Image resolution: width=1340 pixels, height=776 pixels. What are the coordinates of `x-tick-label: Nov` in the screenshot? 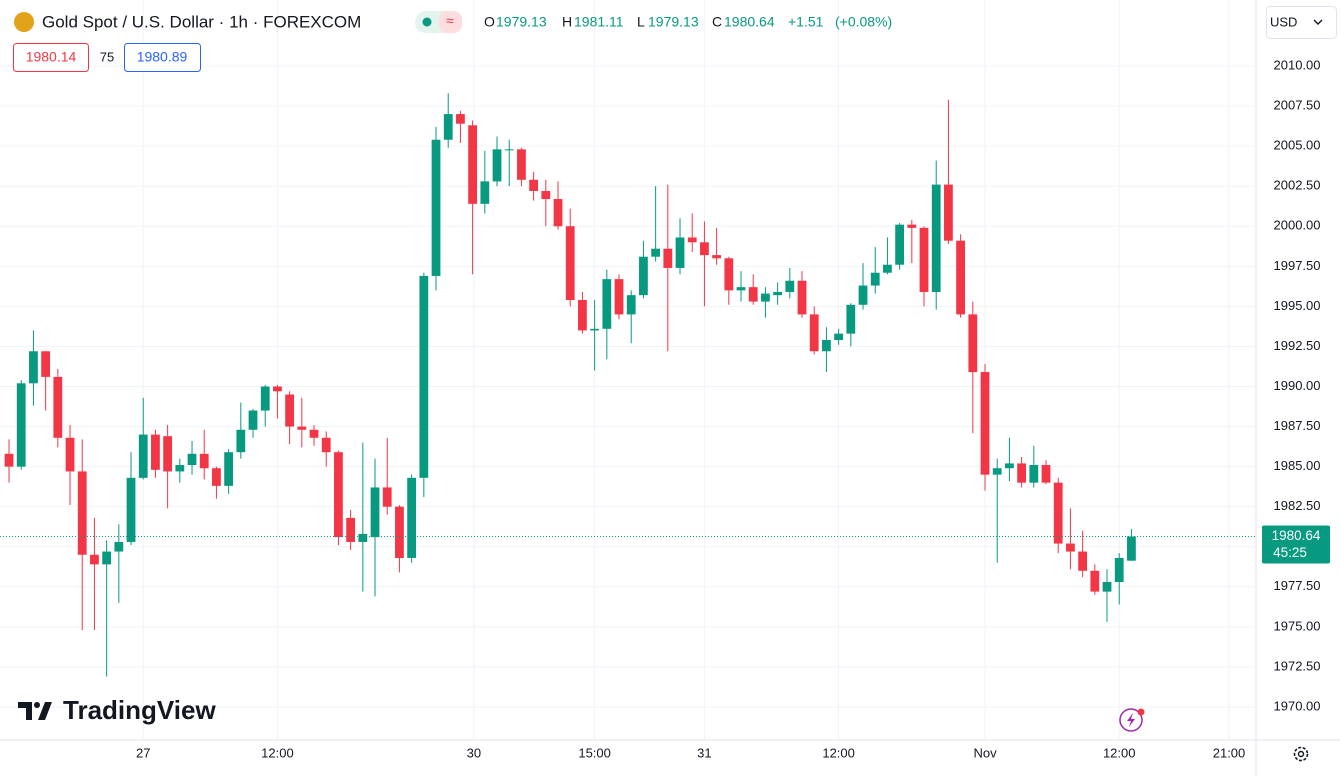 It's located at (985, 752).